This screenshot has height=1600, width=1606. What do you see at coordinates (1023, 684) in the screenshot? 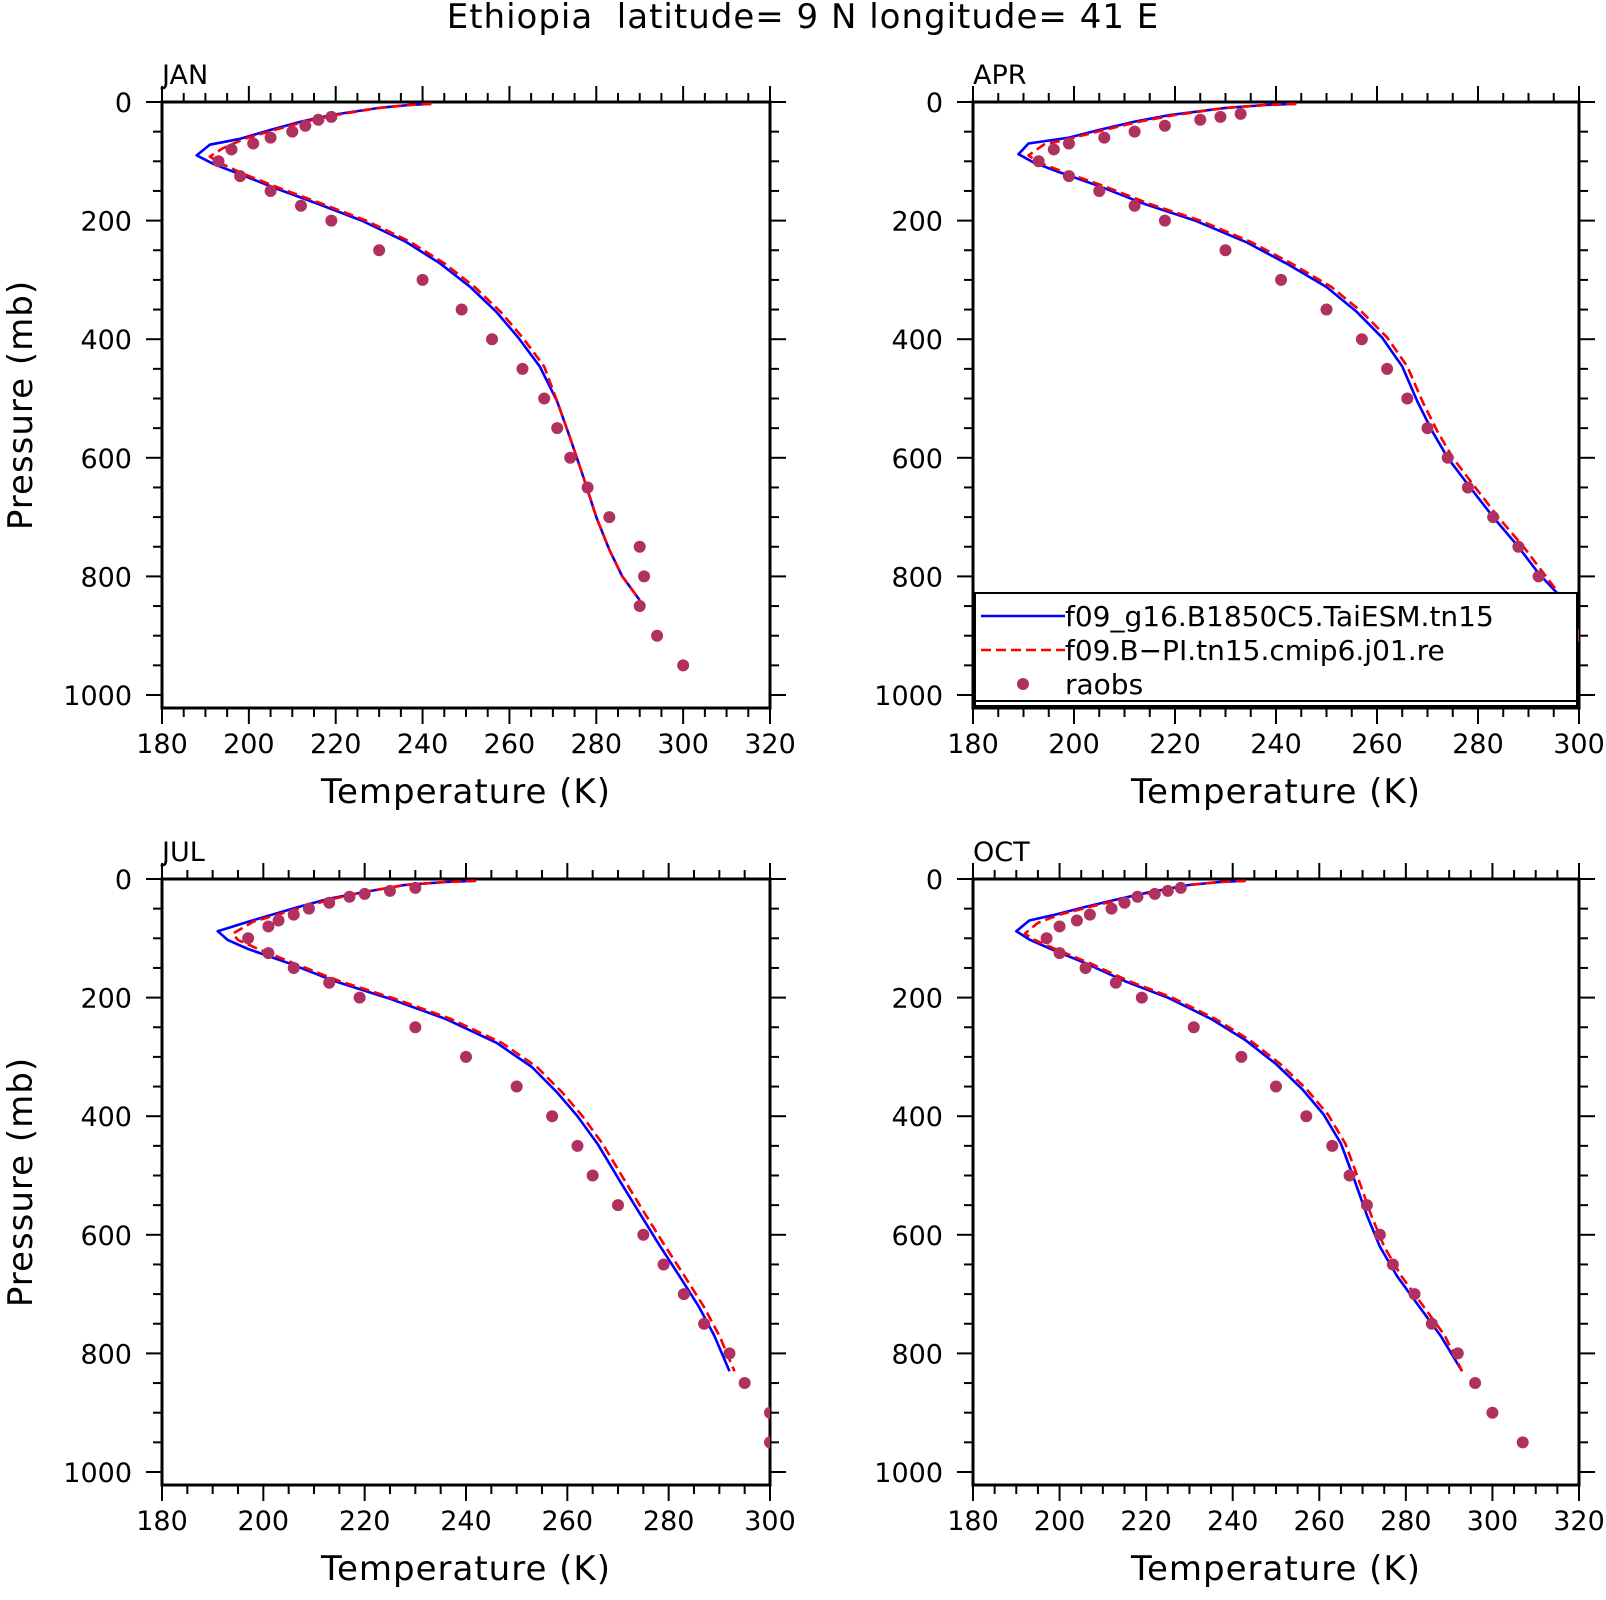
I see `legend-marker-raobs` at bounding box center [1023, 684].